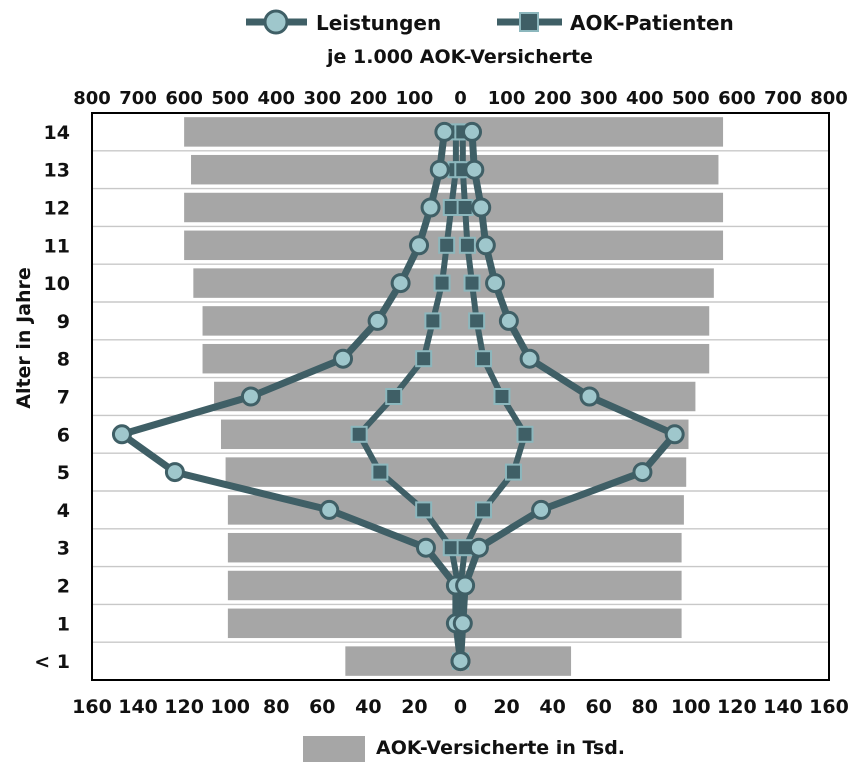  I want to click on y-tick-label: 3, so click(63, 549).